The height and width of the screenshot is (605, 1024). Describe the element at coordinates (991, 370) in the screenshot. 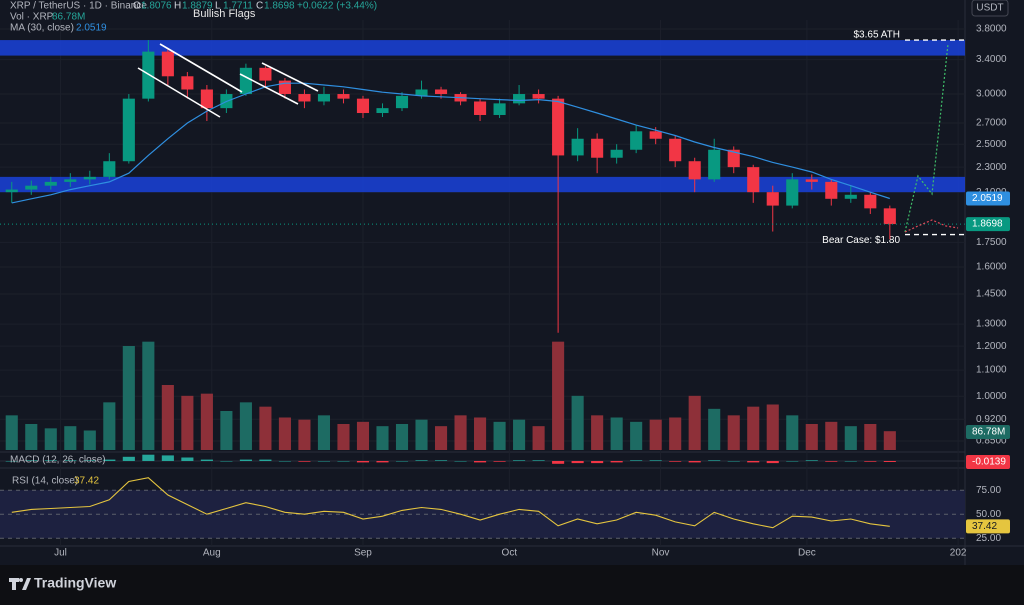

I see `y-tick-label: 1.1000` at that location.